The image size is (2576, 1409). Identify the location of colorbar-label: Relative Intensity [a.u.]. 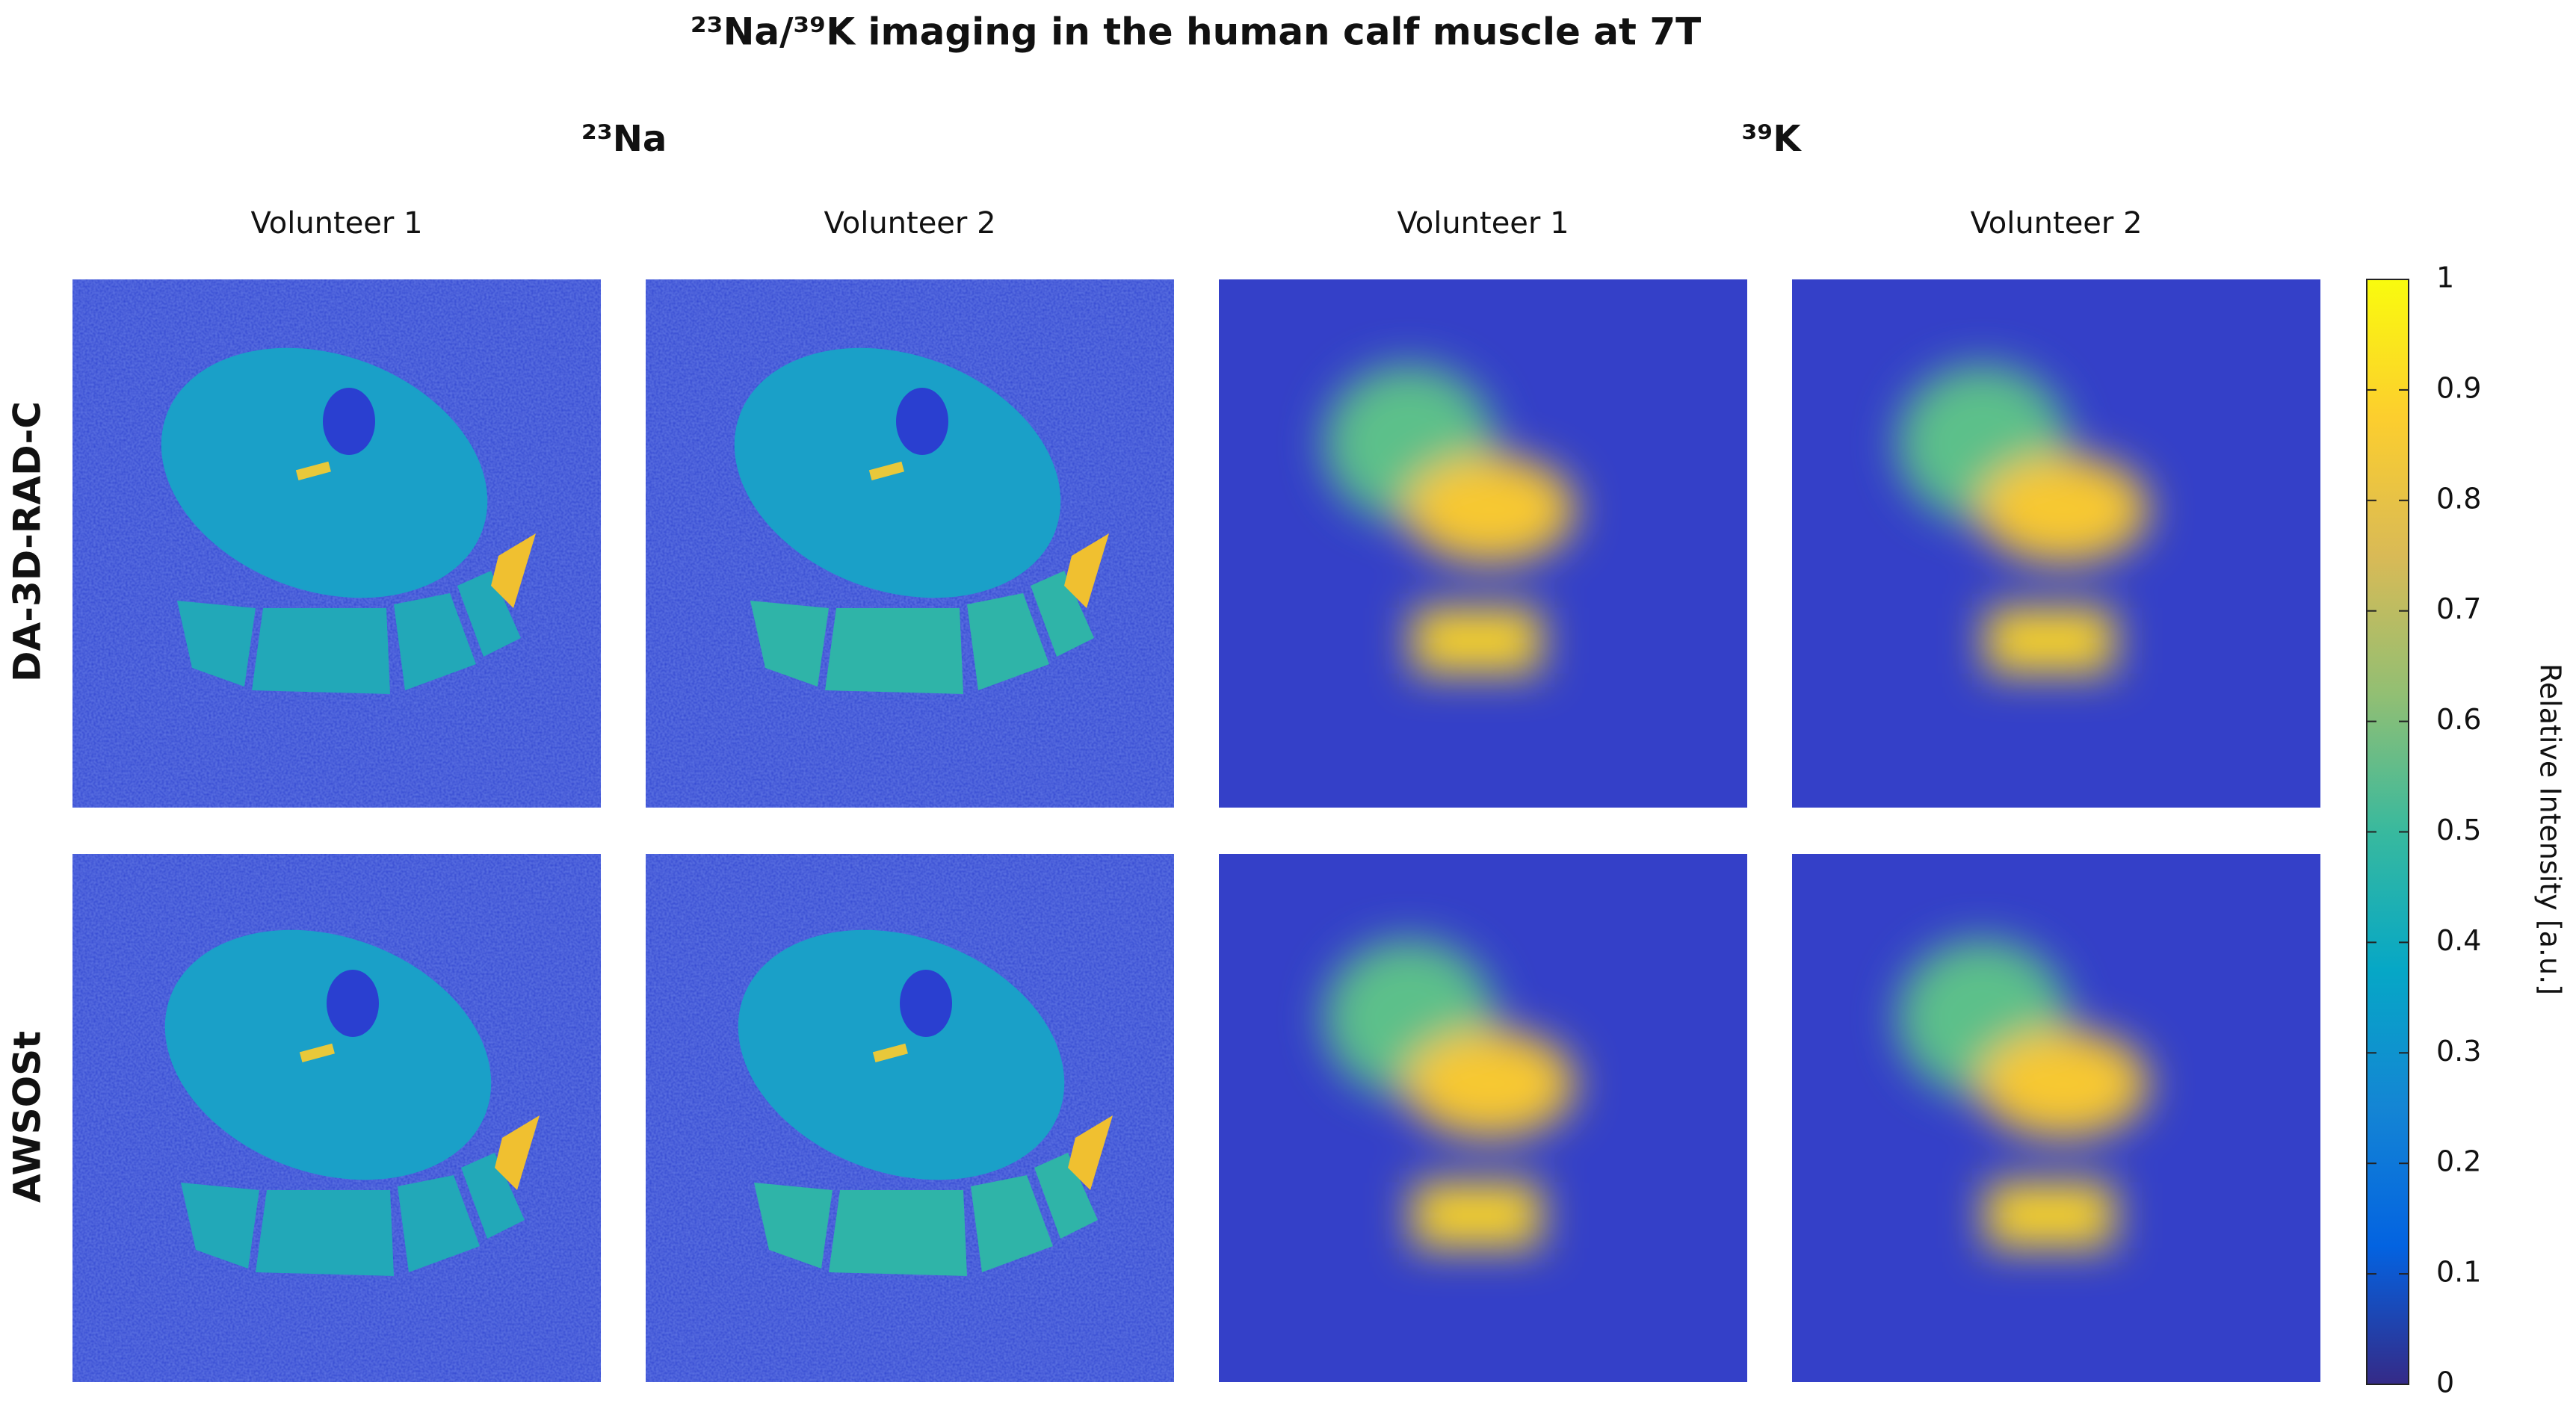
(2551, 829).